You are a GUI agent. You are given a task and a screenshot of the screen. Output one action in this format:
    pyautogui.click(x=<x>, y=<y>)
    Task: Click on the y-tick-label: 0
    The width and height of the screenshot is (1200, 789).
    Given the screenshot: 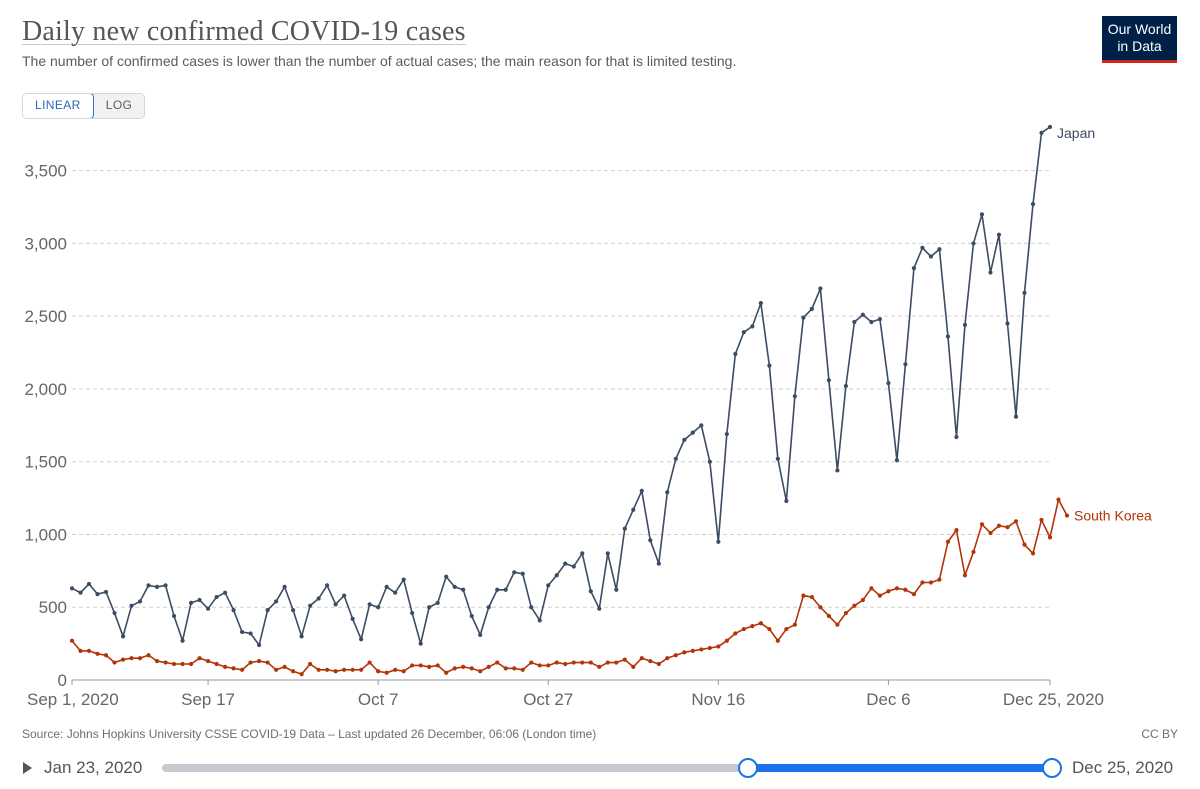 What is the action you would take?
    pyautogui.click(x=62, y=680)
    